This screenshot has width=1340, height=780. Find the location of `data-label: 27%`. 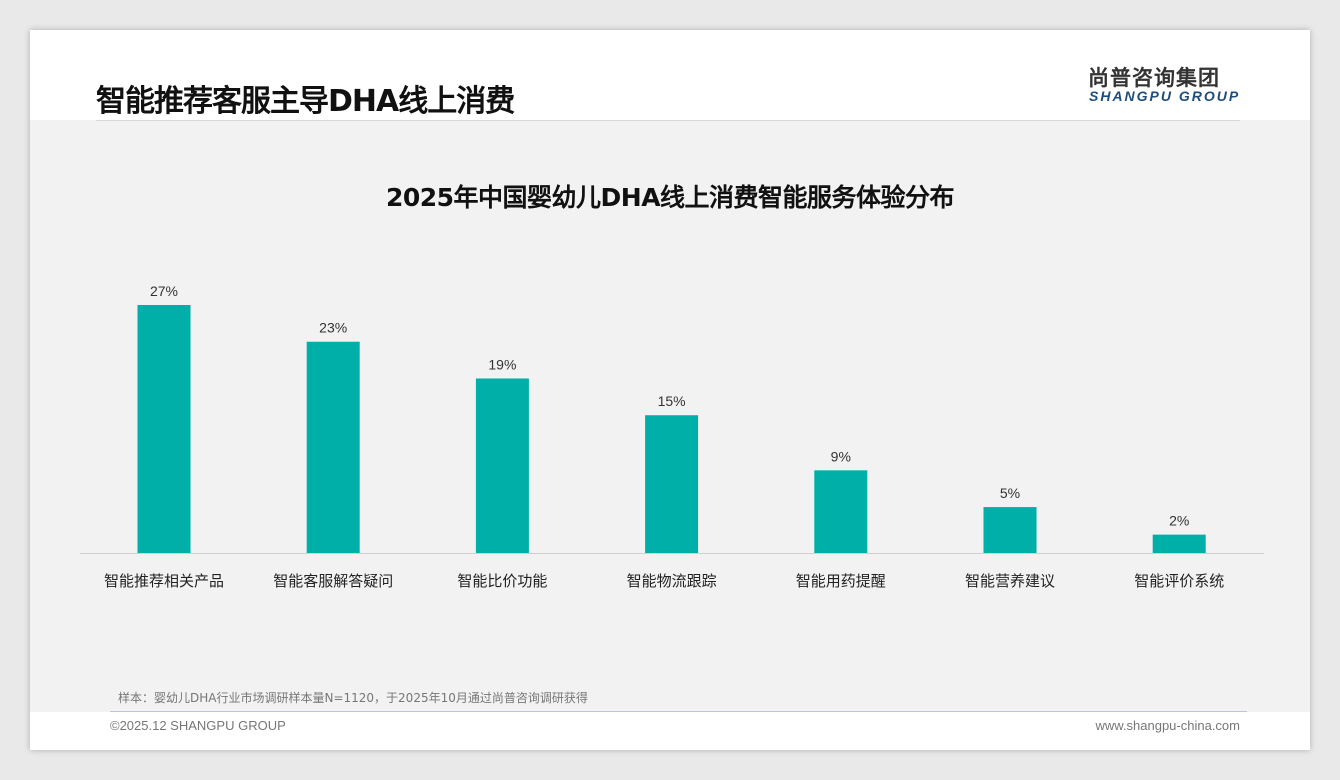

data-label: 27% is located at coordinates (164, 291).